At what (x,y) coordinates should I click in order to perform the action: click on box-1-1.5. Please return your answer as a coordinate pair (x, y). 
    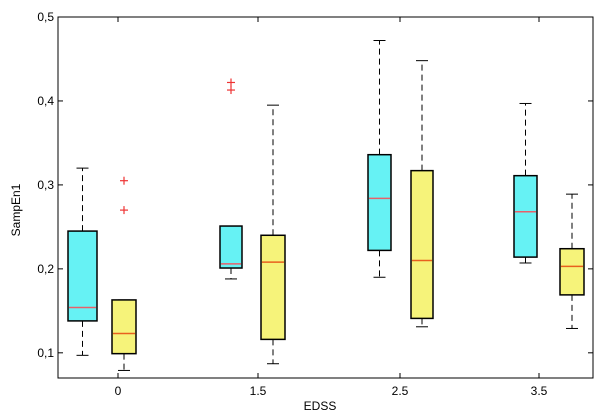
    Looking at the image, I should click on (231, 179).